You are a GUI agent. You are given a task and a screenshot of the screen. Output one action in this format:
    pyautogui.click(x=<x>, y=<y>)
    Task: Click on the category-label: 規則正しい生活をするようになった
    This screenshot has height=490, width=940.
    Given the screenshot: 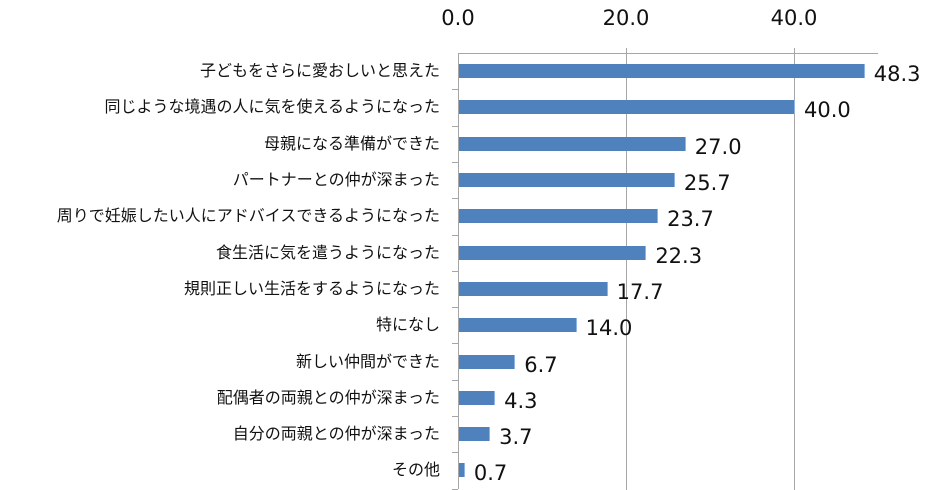 What is the action you would take?
    pyautogui.click(x=311, y=288)
    